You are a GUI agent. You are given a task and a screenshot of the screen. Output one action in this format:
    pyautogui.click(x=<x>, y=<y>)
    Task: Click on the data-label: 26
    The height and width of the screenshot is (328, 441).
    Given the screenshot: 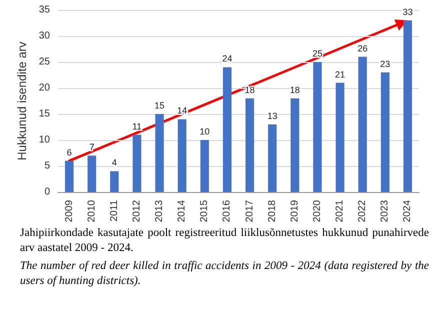 What is the action you would take?
    pyautogui.click(x=363, y=48)
    